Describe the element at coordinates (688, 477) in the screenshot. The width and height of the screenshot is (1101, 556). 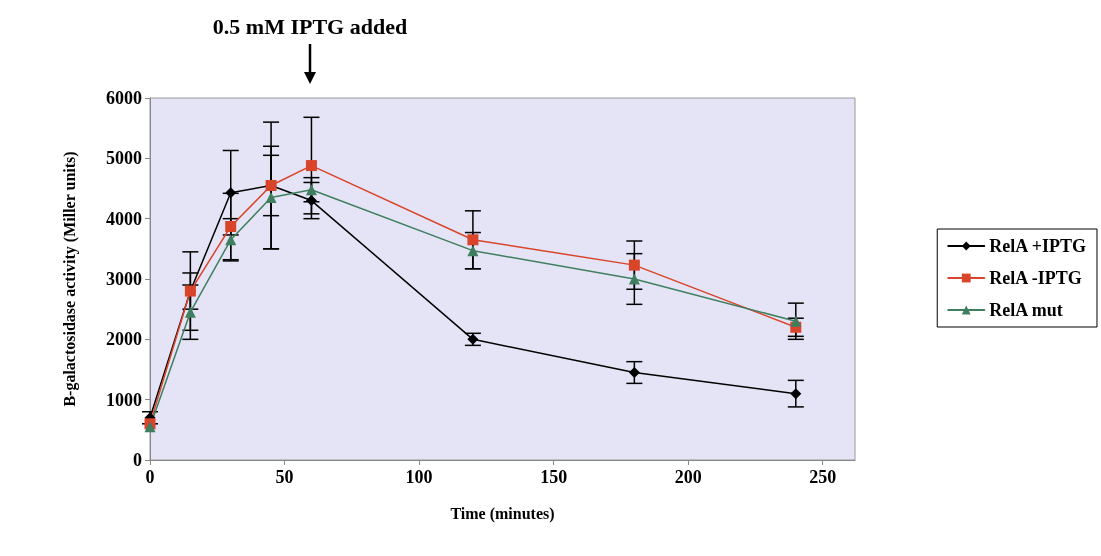
I see `x-tick-label: 200` at that location.